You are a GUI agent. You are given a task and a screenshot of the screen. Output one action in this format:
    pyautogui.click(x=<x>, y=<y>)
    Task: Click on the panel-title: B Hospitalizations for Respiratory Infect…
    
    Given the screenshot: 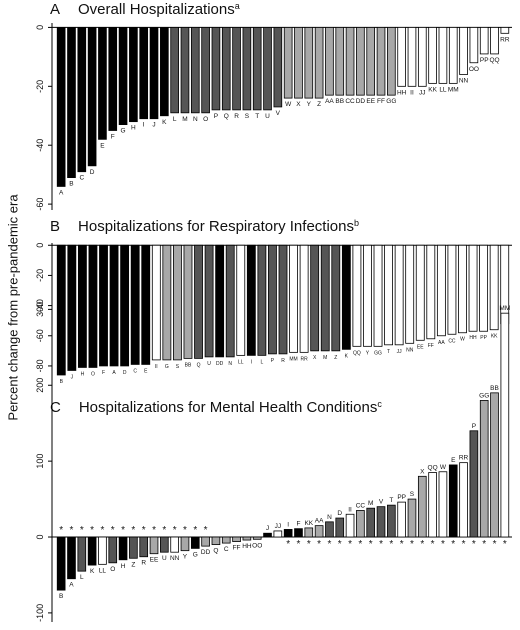 What is the action you would take?
    pyautogui.click(x=204, y=226)
    